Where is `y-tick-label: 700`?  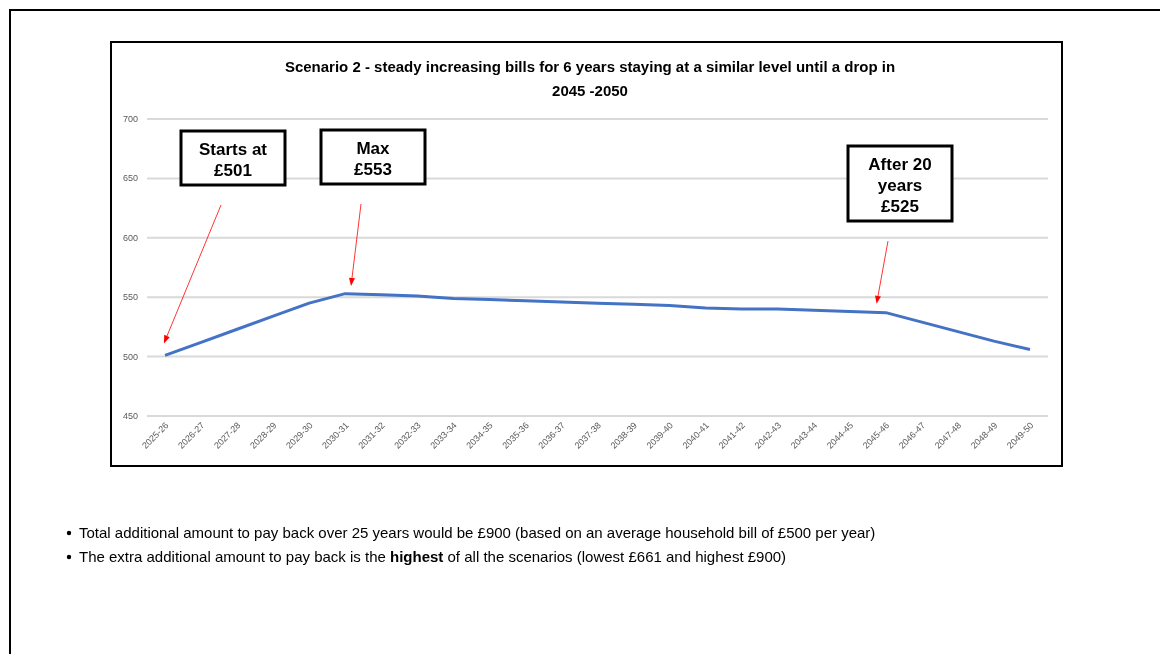 y-tick-label: 700 is located at coordinates (130, 119).